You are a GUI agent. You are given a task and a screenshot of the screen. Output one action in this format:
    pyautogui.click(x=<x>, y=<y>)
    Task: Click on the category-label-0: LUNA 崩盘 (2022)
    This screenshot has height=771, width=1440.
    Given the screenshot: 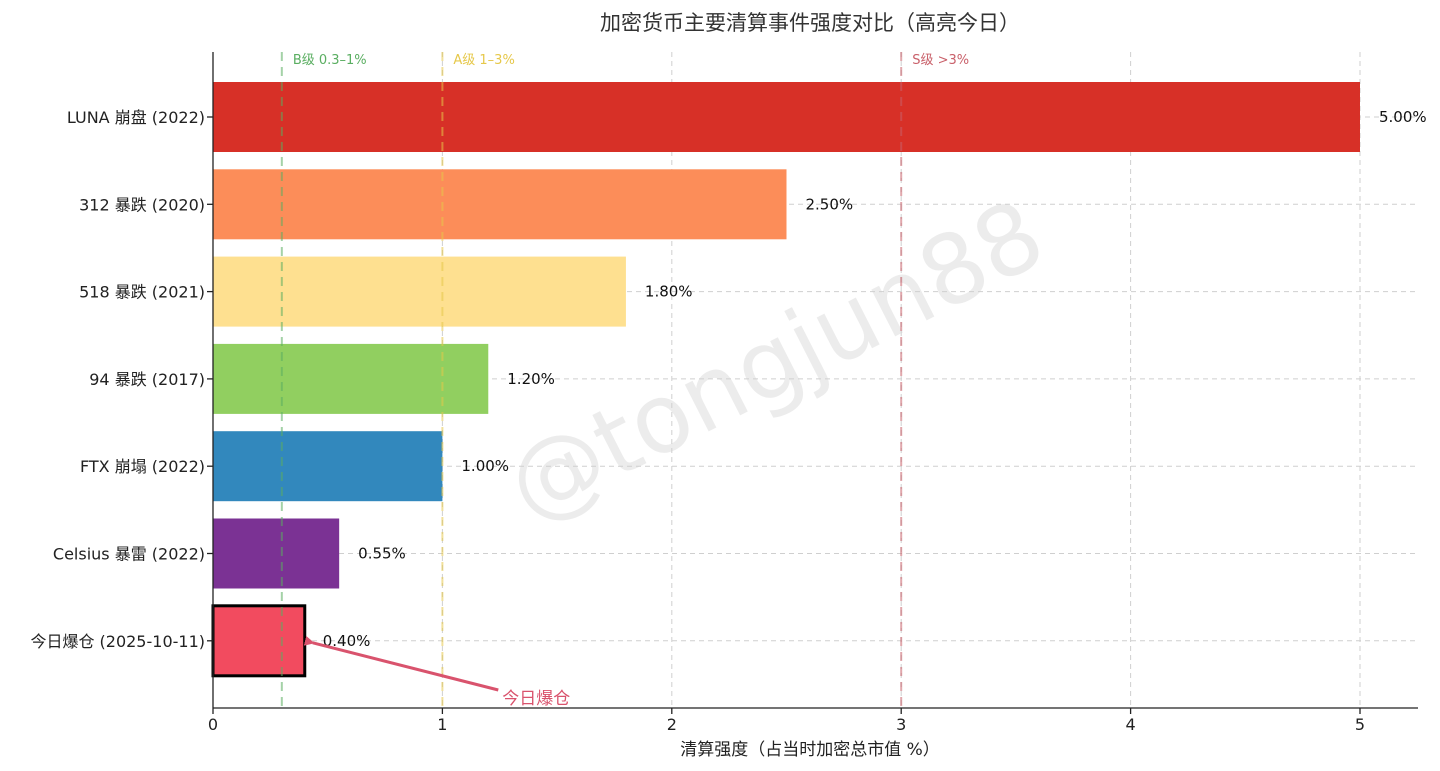 What is the action you would take?
    pyautogui.click(x=136, y=117)
    